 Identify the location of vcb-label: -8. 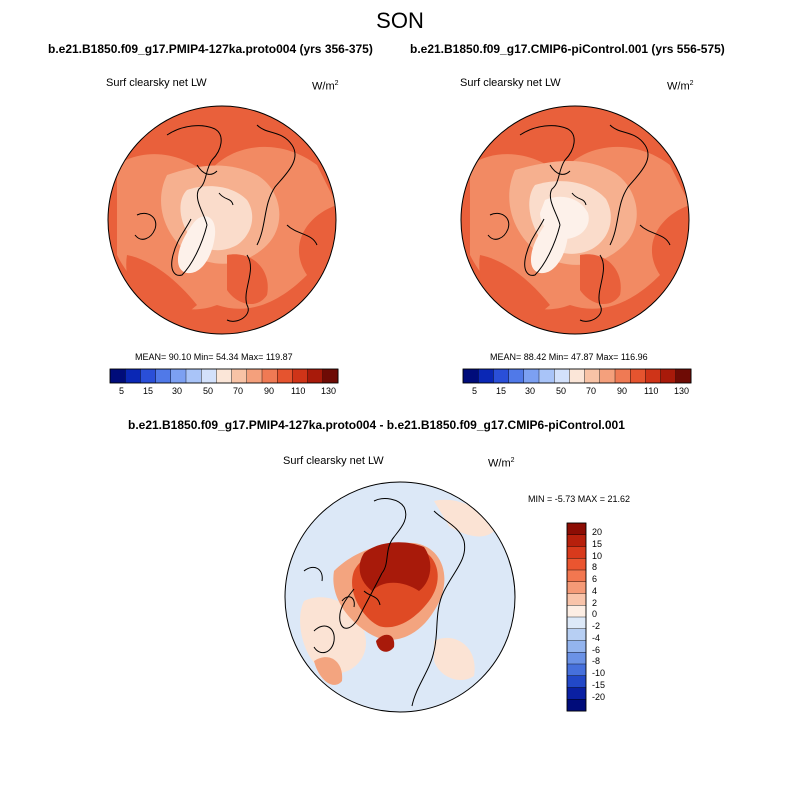
(596, 661).